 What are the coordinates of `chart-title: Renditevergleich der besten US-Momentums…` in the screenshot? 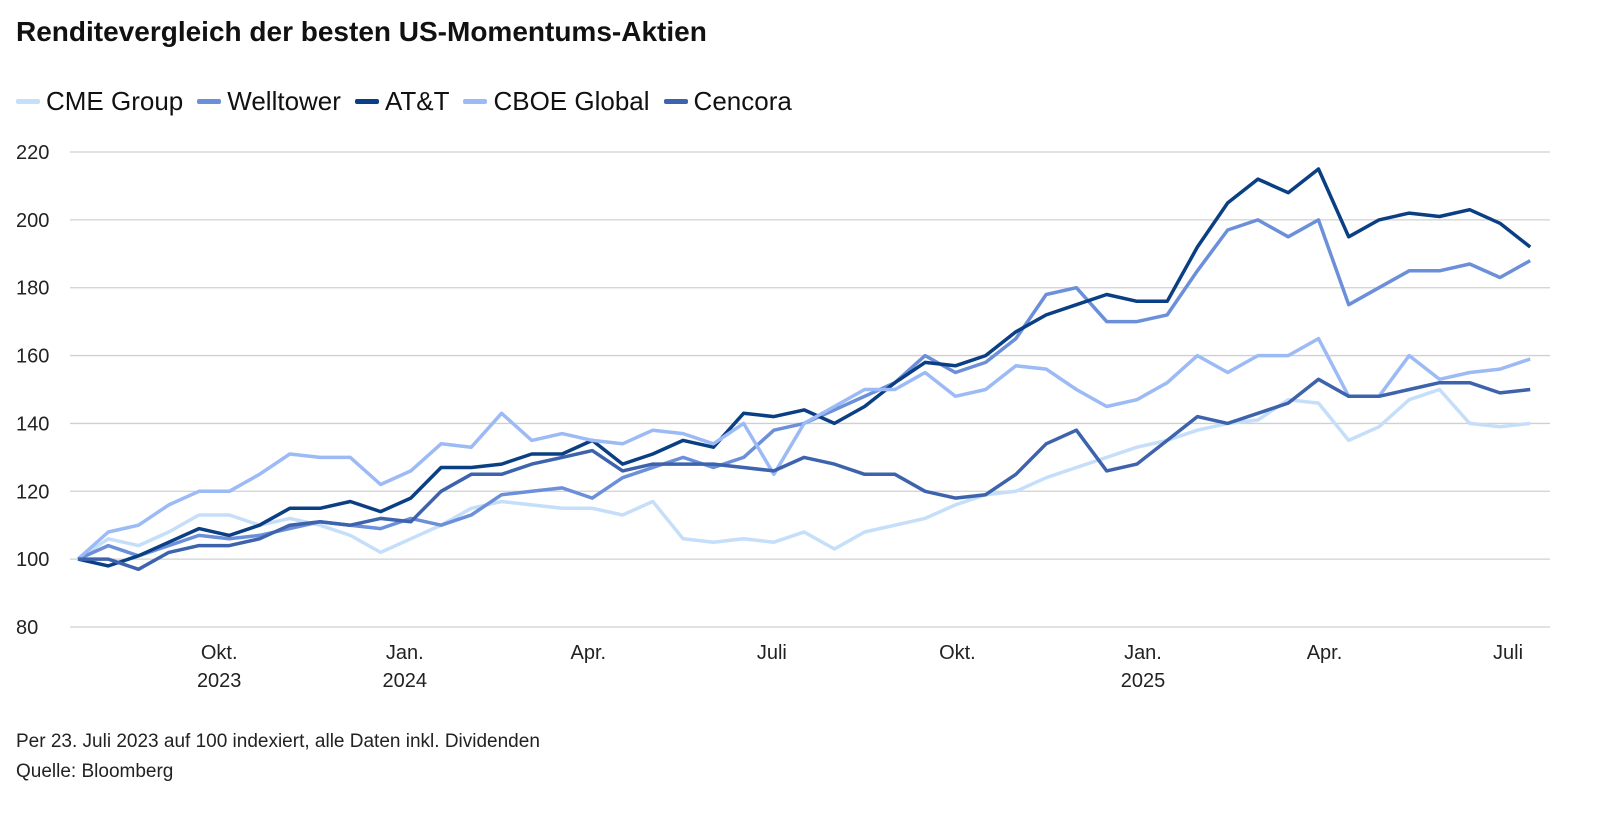 It's located at (361, 31).